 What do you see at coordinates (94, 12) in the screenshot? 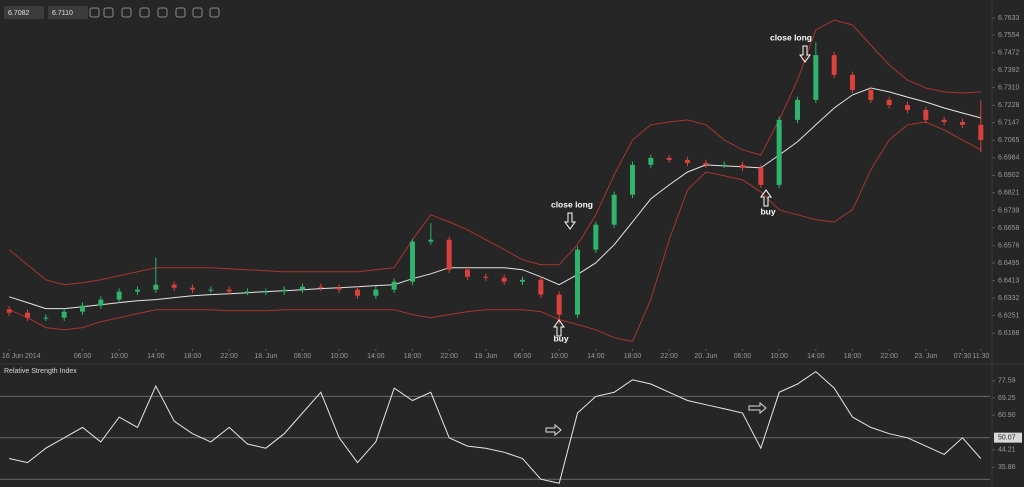
I see `zoom-in-icon` at bounding box center [94, 12].